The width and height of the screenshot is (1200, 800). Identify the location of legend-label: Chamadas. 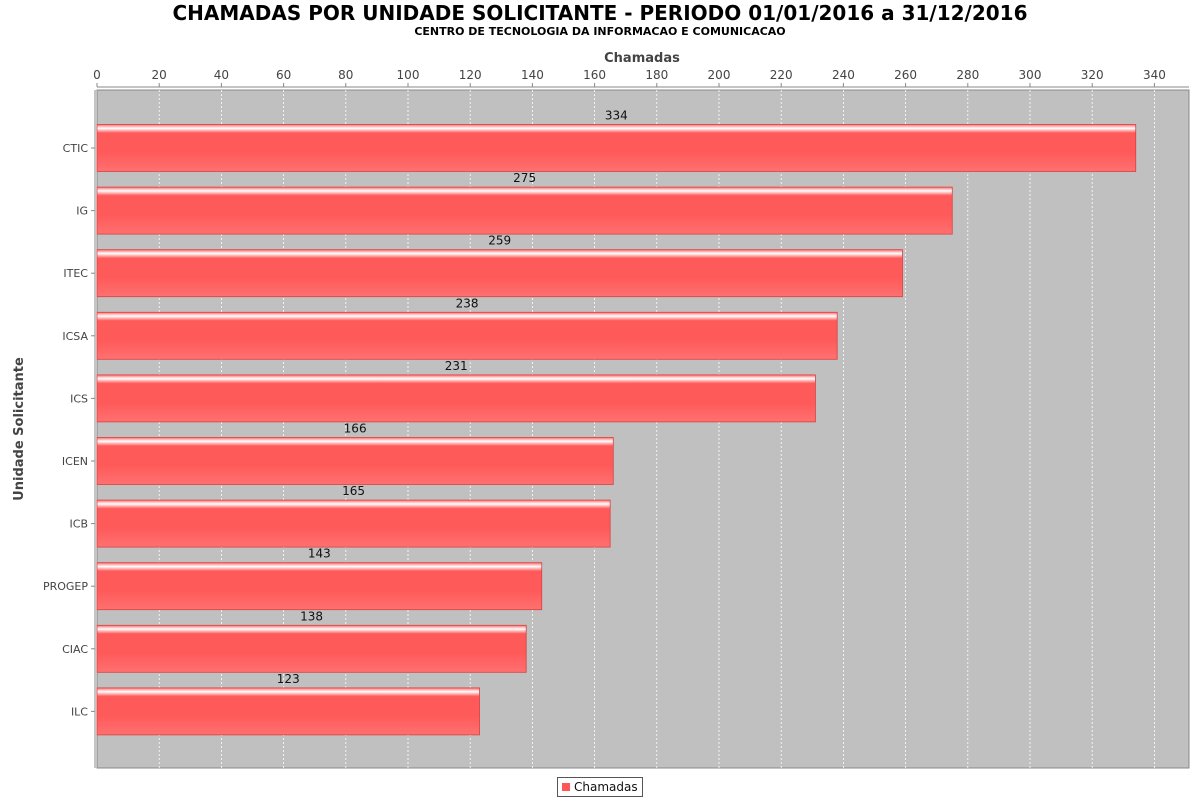
(606, 787).